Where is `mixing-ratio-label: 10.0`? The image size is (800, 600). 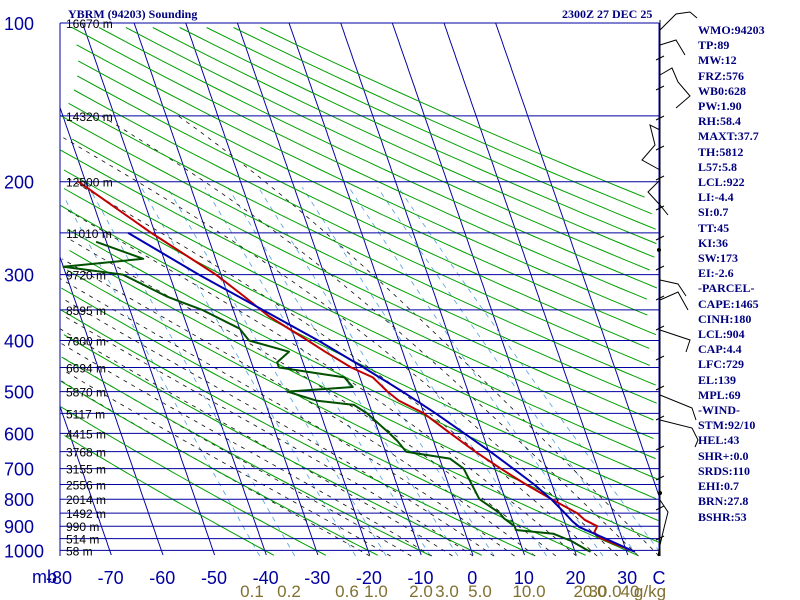 mixing-ratio-label: 10.0 is located at coordinates (528, 591).